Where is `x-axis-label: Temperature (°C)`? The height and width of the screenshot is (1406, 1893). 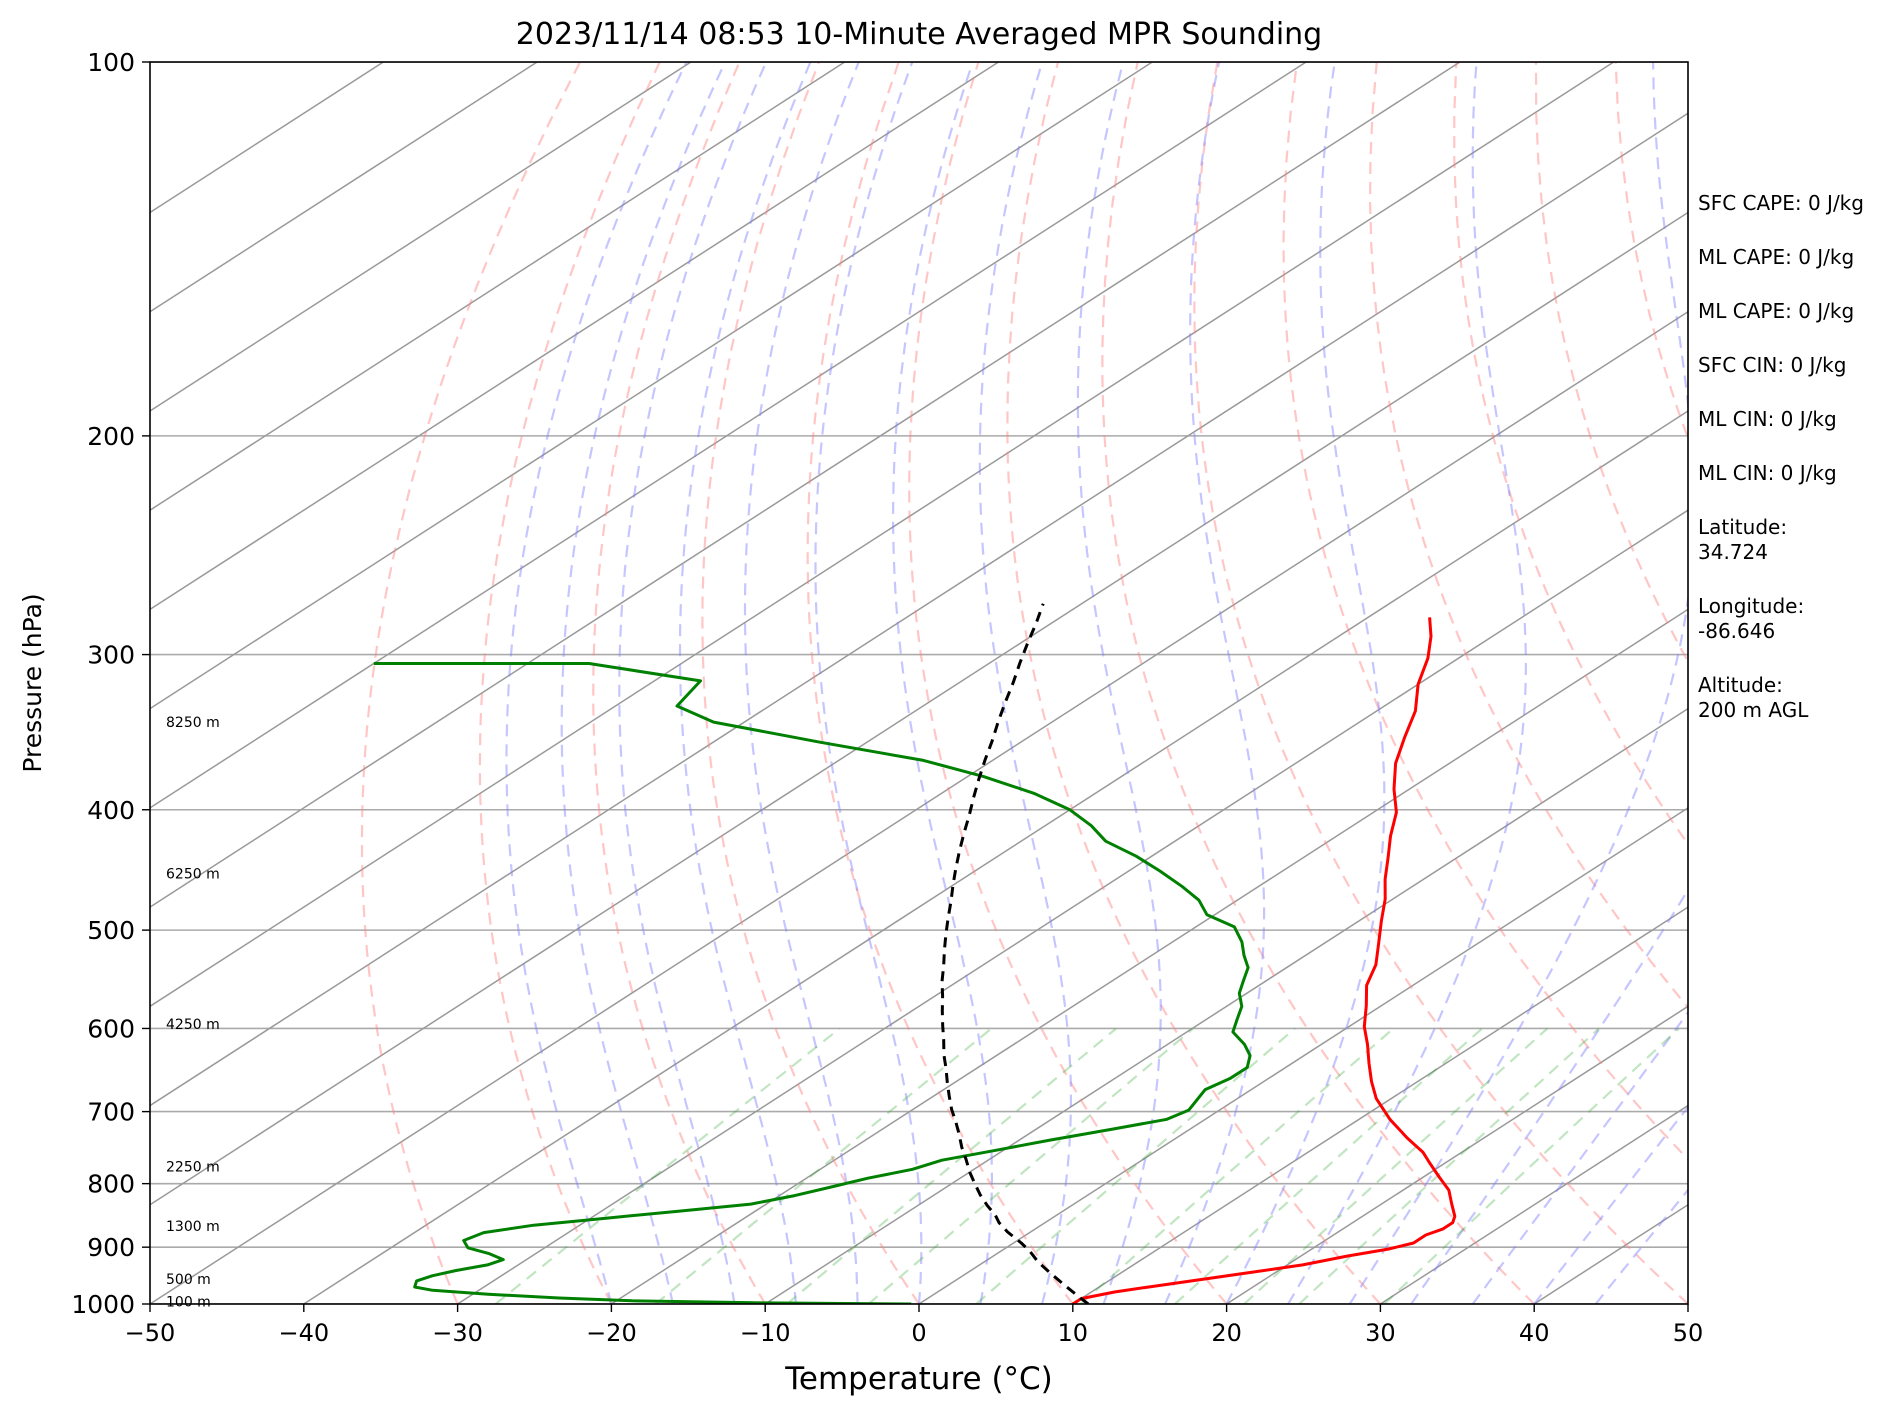
x-axis-label: Temperature (°C) is located at coordinates (918, 1379).